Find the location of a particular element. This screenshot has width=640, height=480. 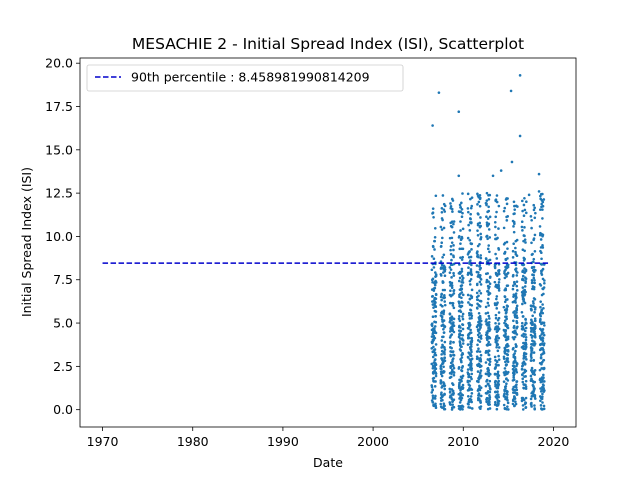

y-tick-label: 12.5 is located at coordinates (59, 193).